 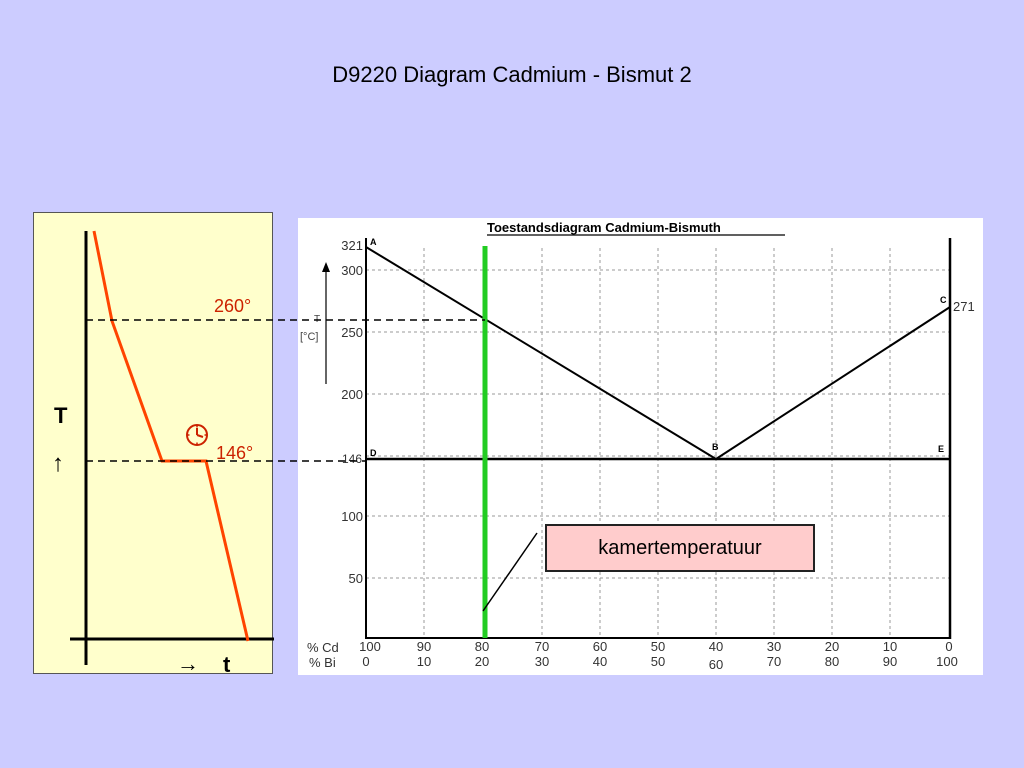 I want to click on right-value-271: 271, so click(x=964, y=306).